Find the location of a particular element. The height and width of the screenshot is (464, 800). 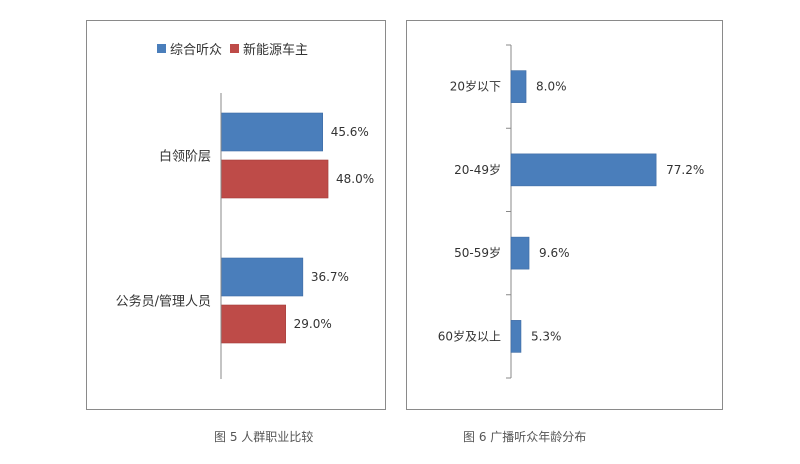

category-label-3: 50-59岁 is located at coordinates (477, 252).